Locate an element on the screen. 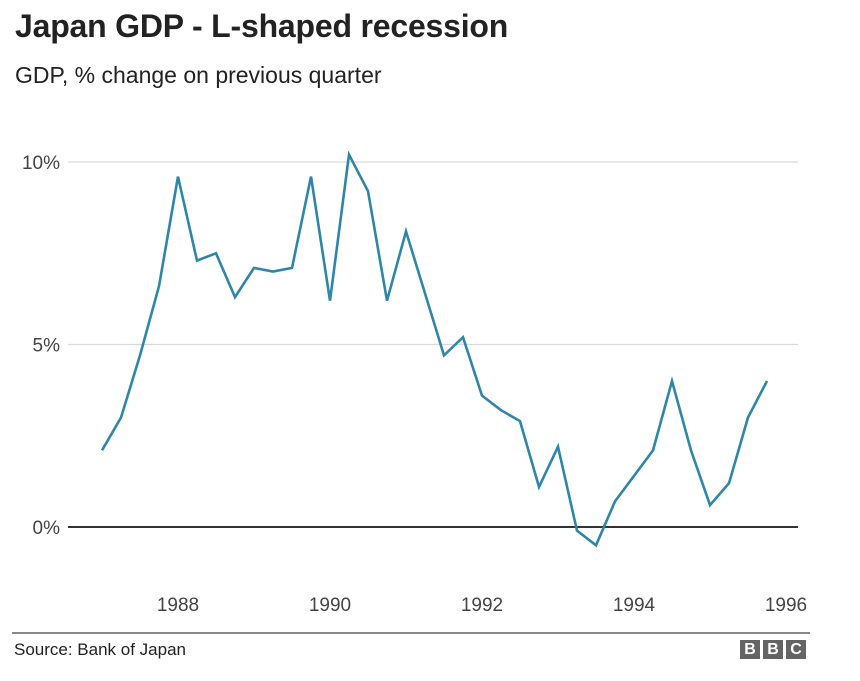 Image resolution: width=860 pixels, height=681 pixels. x-axis-ticks: 1988 1990 1992 1994 1996 is located at coordinates (482, 605).